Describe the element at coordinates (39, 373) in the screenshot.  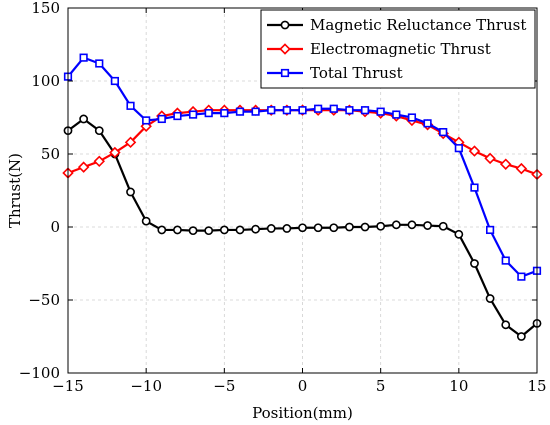
I see `y-tick-label: −100` at that location.